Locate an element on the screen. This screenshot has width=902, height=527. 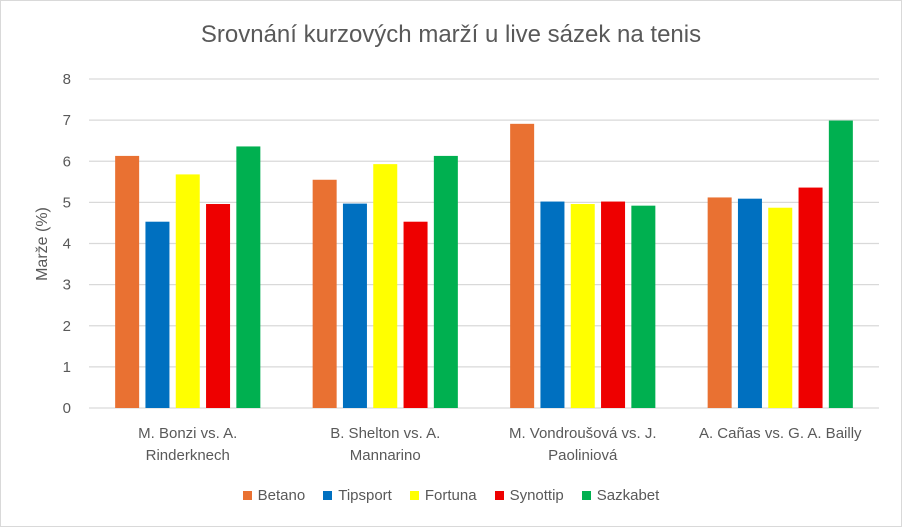
legend: Betano Tipsport Fortuna Synottip Sazkabet is located at coordinates (451, 495).